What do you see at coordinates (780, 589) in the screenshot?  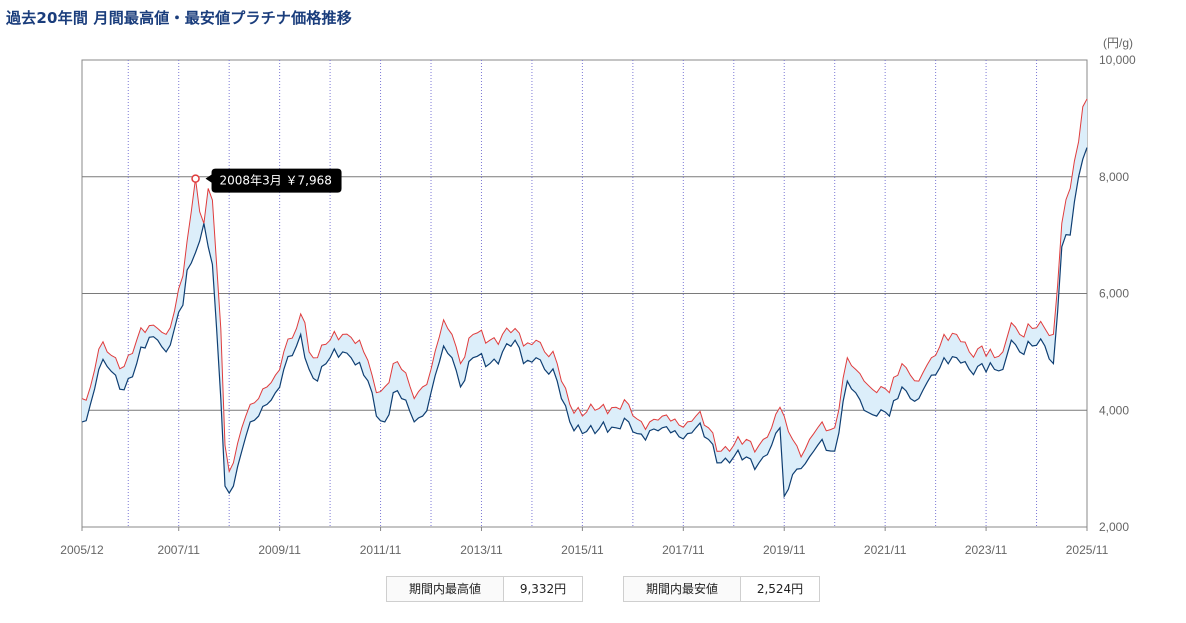 I see `period-min-value: 2,524円` at bounding box center [780, 589].